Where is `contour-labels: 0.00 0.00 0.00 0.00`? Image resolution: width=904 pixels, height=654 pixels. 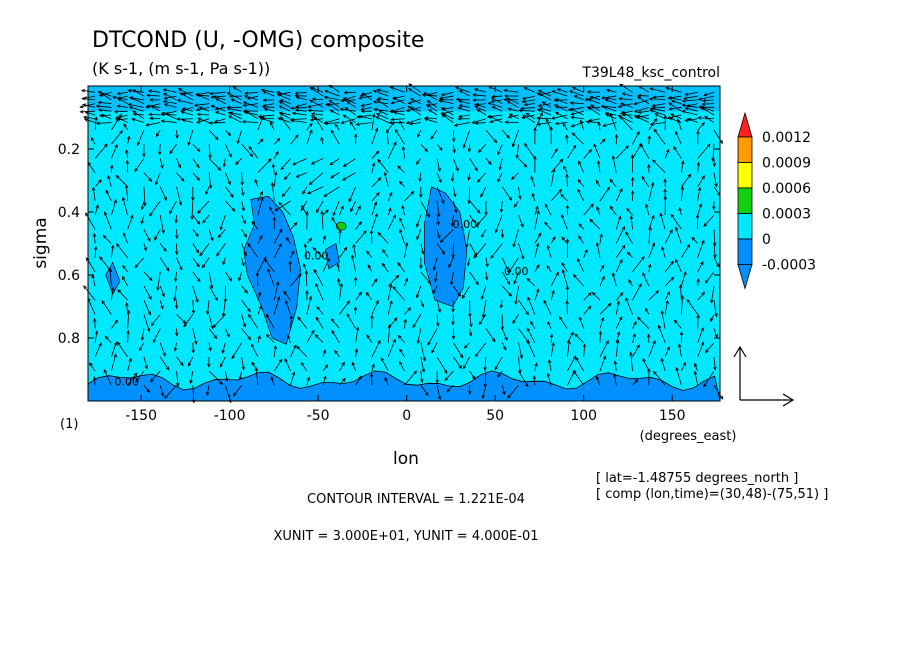
contour-labels: 0.00 0.00 0.00 0.00 is located at coordinates (322, 303).